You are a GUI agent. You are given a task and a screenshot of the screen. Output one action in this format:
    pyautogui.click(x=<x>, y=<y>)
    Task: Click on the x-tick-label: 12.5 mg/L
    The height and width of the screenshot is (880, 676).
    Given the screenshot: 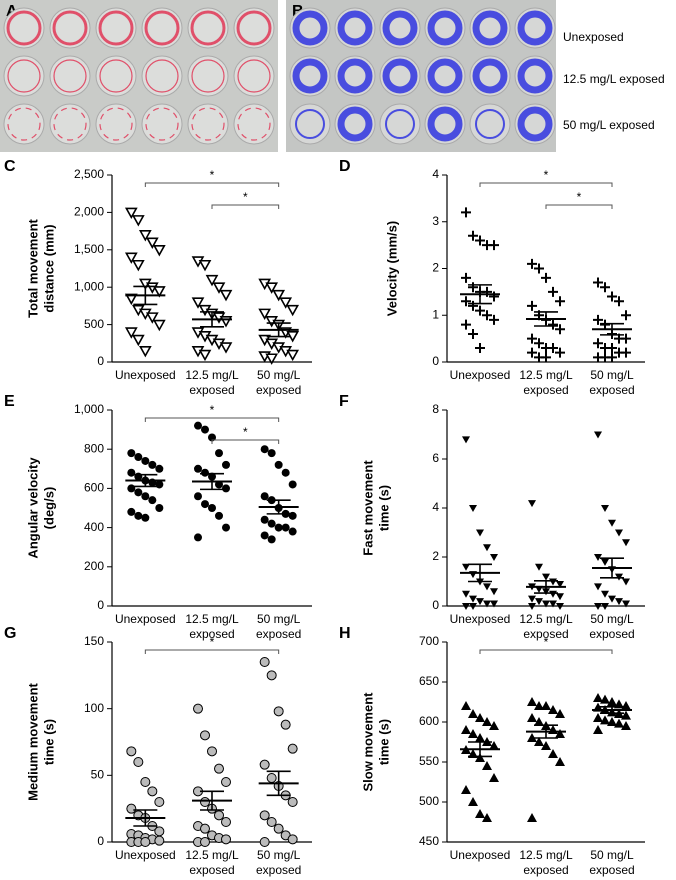 What is the action you would take?
    pyautogui.click(x=546, y=375)
    